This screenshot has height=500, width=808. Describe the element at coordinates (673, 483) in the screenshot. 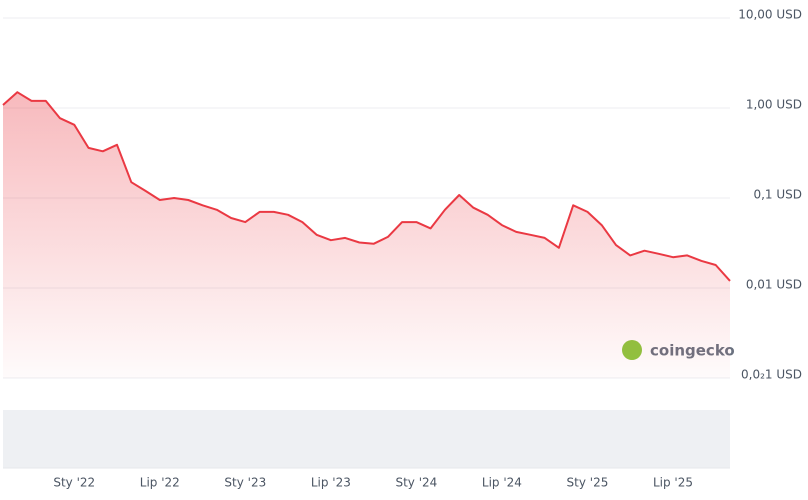

I see `x-tick-label: Lip '25` at that location.